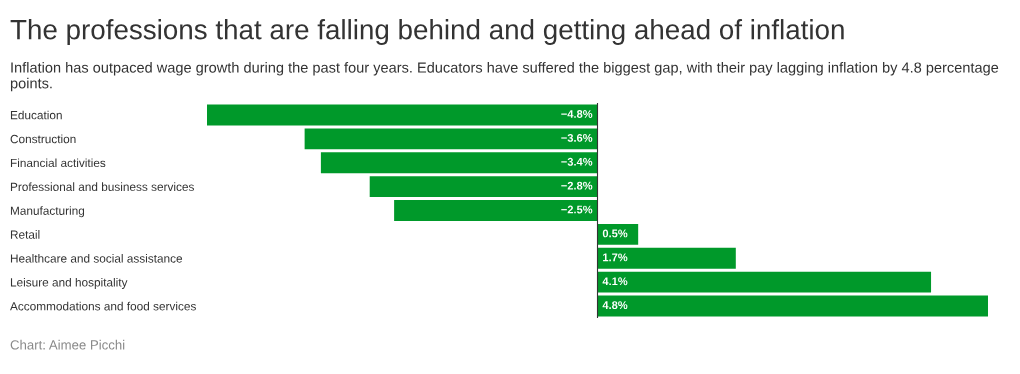  Describe the element at coordinates (615, 281) in the screenshot. I see `data-label: 4.1%` at that location.